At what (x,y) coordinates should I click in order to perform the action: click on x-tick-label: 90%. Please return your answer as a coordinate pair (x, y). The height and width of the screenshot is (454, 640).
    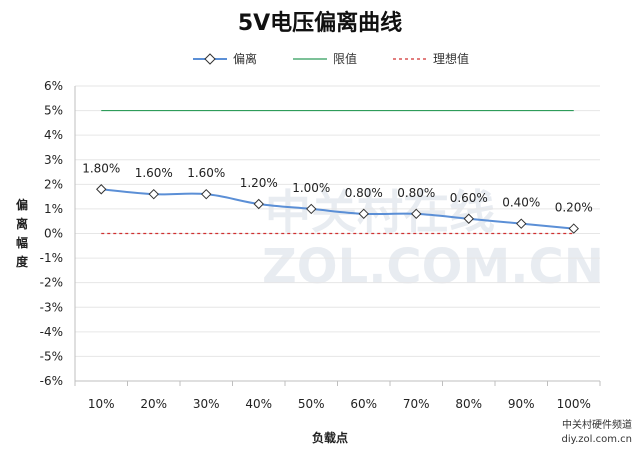
    Looking at the image, I should click on (521, 404).